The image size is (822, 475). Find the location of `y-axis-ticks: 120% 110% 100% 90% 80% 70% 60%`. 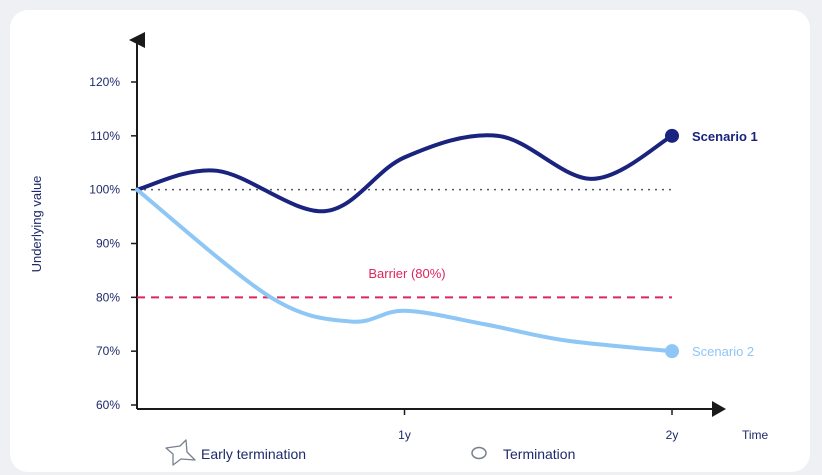

y-axis-ticks: 120% 110% 100% 90% 80% 70% 60% is located at coordinates (113, 243).